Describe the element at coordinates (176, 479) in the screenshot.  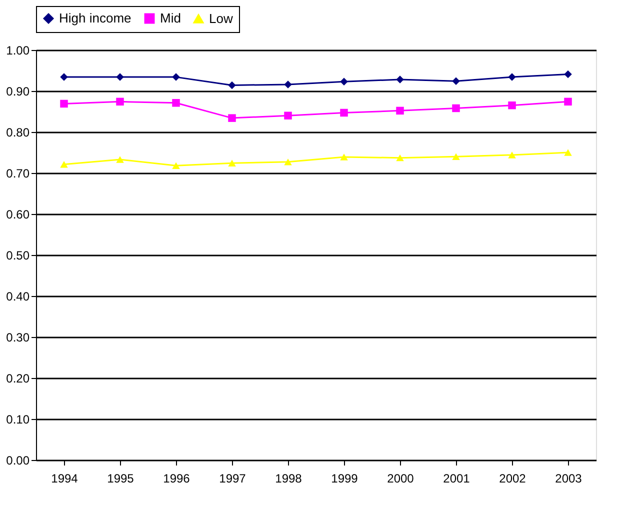
I see `x-tick-label: 1996` at that location.